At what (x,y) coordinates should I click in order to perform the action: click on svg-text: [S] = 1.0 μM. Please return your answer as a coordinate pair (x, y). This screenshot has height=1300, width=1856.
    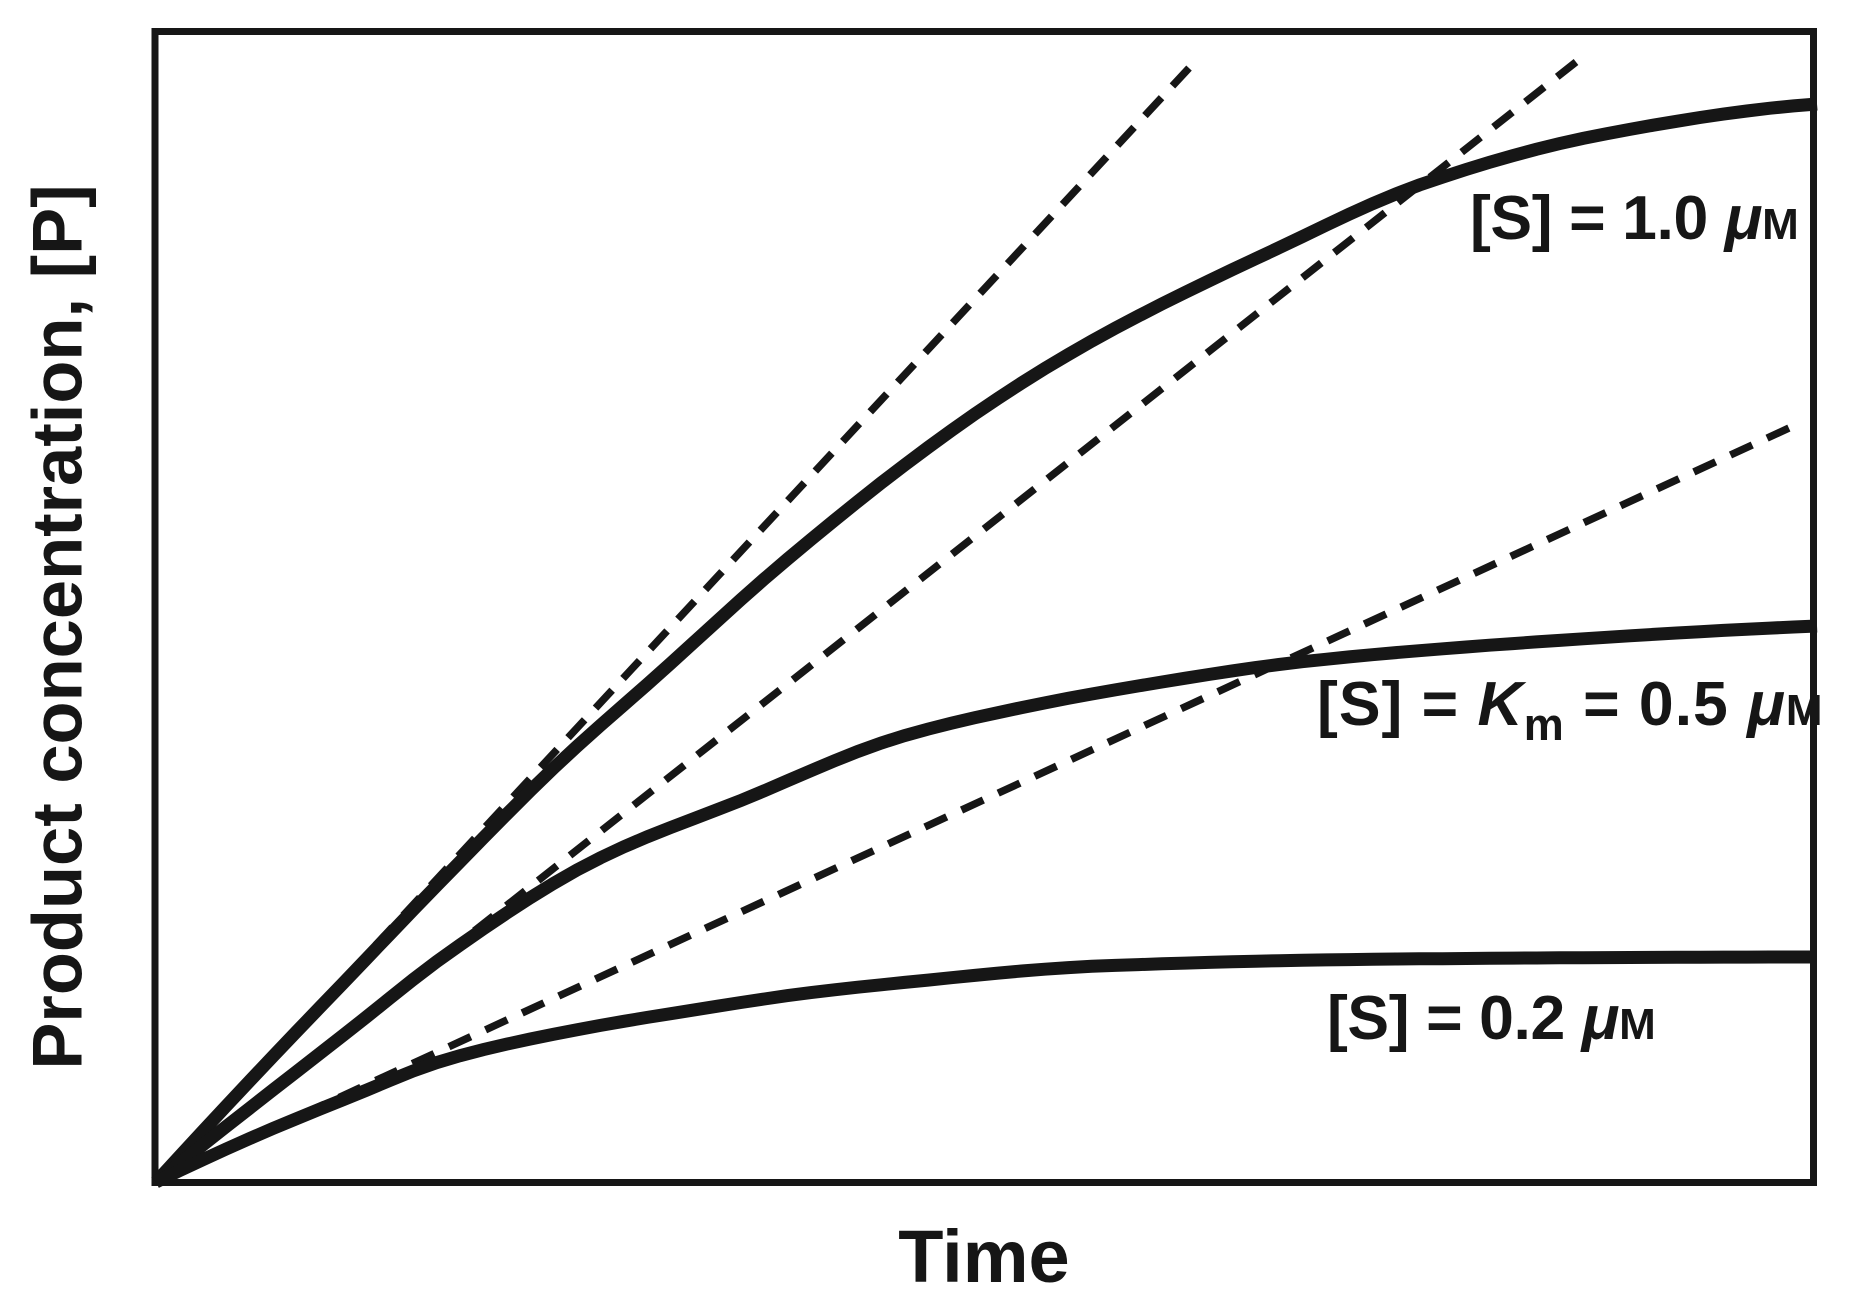
    Looking at the image, I should click on (1634, 218).